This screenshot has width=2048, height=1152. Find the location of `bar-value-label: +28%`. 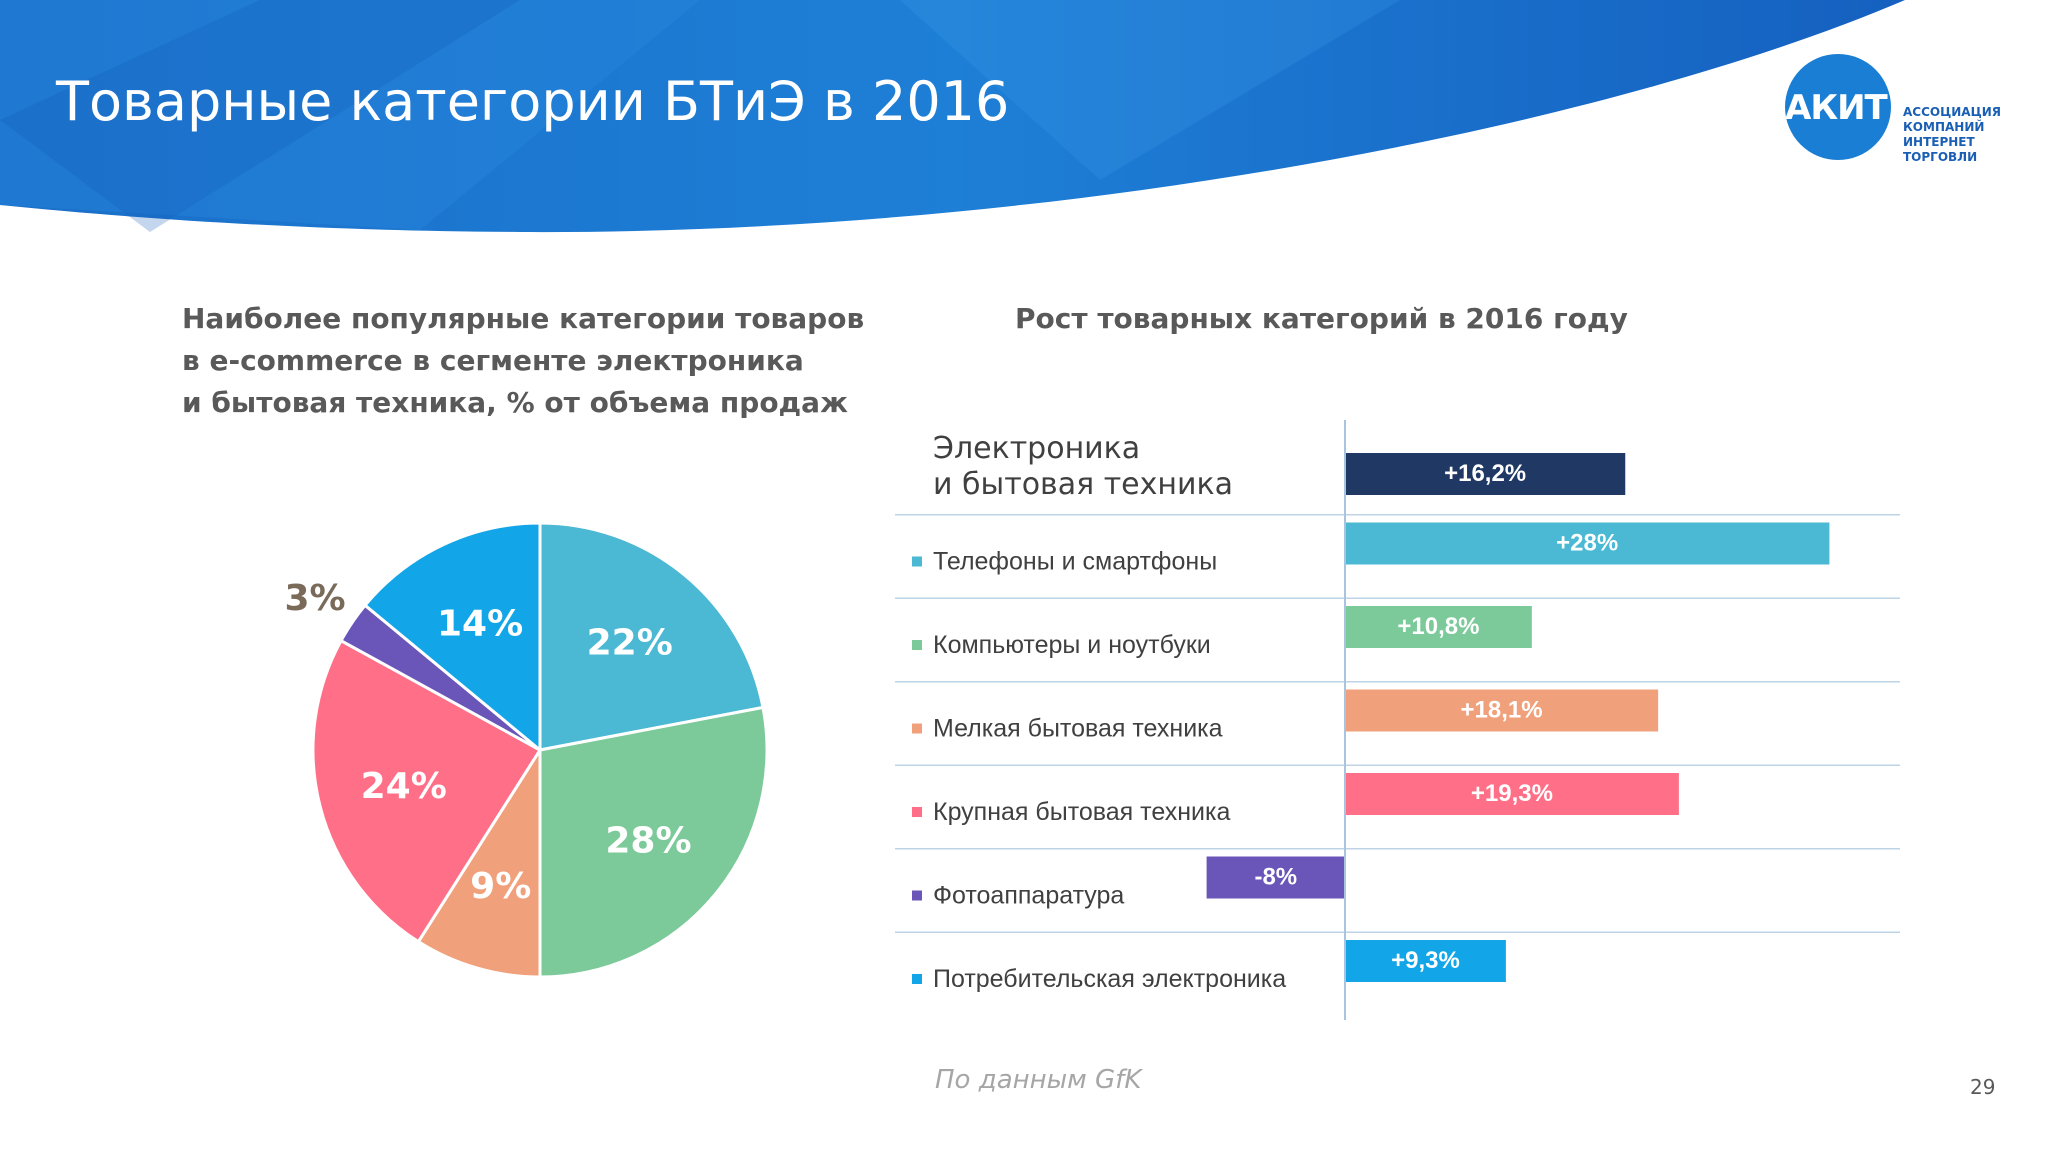

bar-value-label: +28% is located at coordinates (1587, 543).